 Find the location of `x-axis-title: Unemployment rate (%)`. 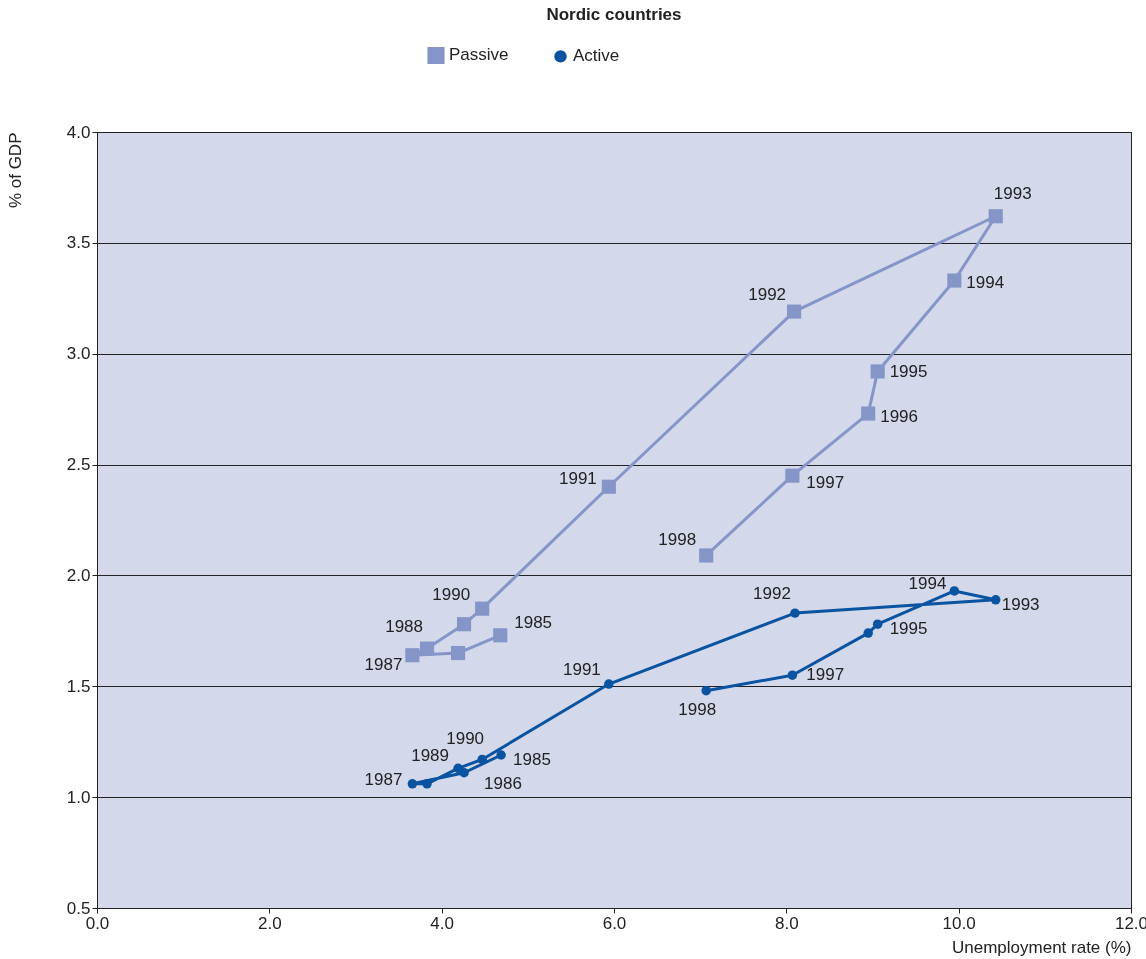

x-axis-title: Unemployment rate (%) is located at coordinates (1041, 947).